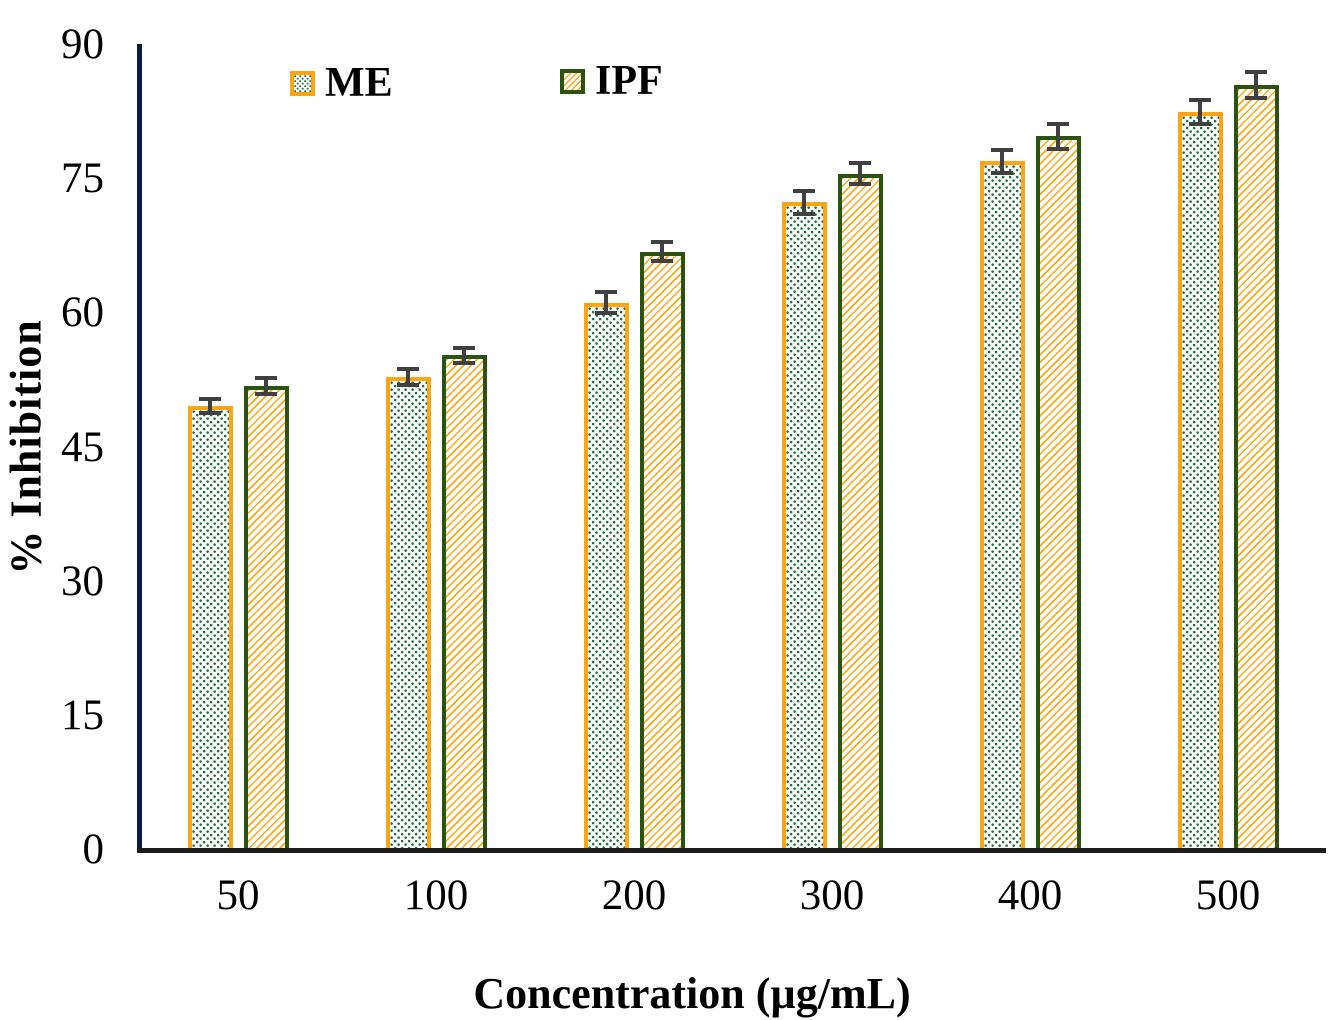  What do you see at coordinates (82, 715) in the screenshot?
I see `y-tick-label: 15` at bounding box center [82, 715].